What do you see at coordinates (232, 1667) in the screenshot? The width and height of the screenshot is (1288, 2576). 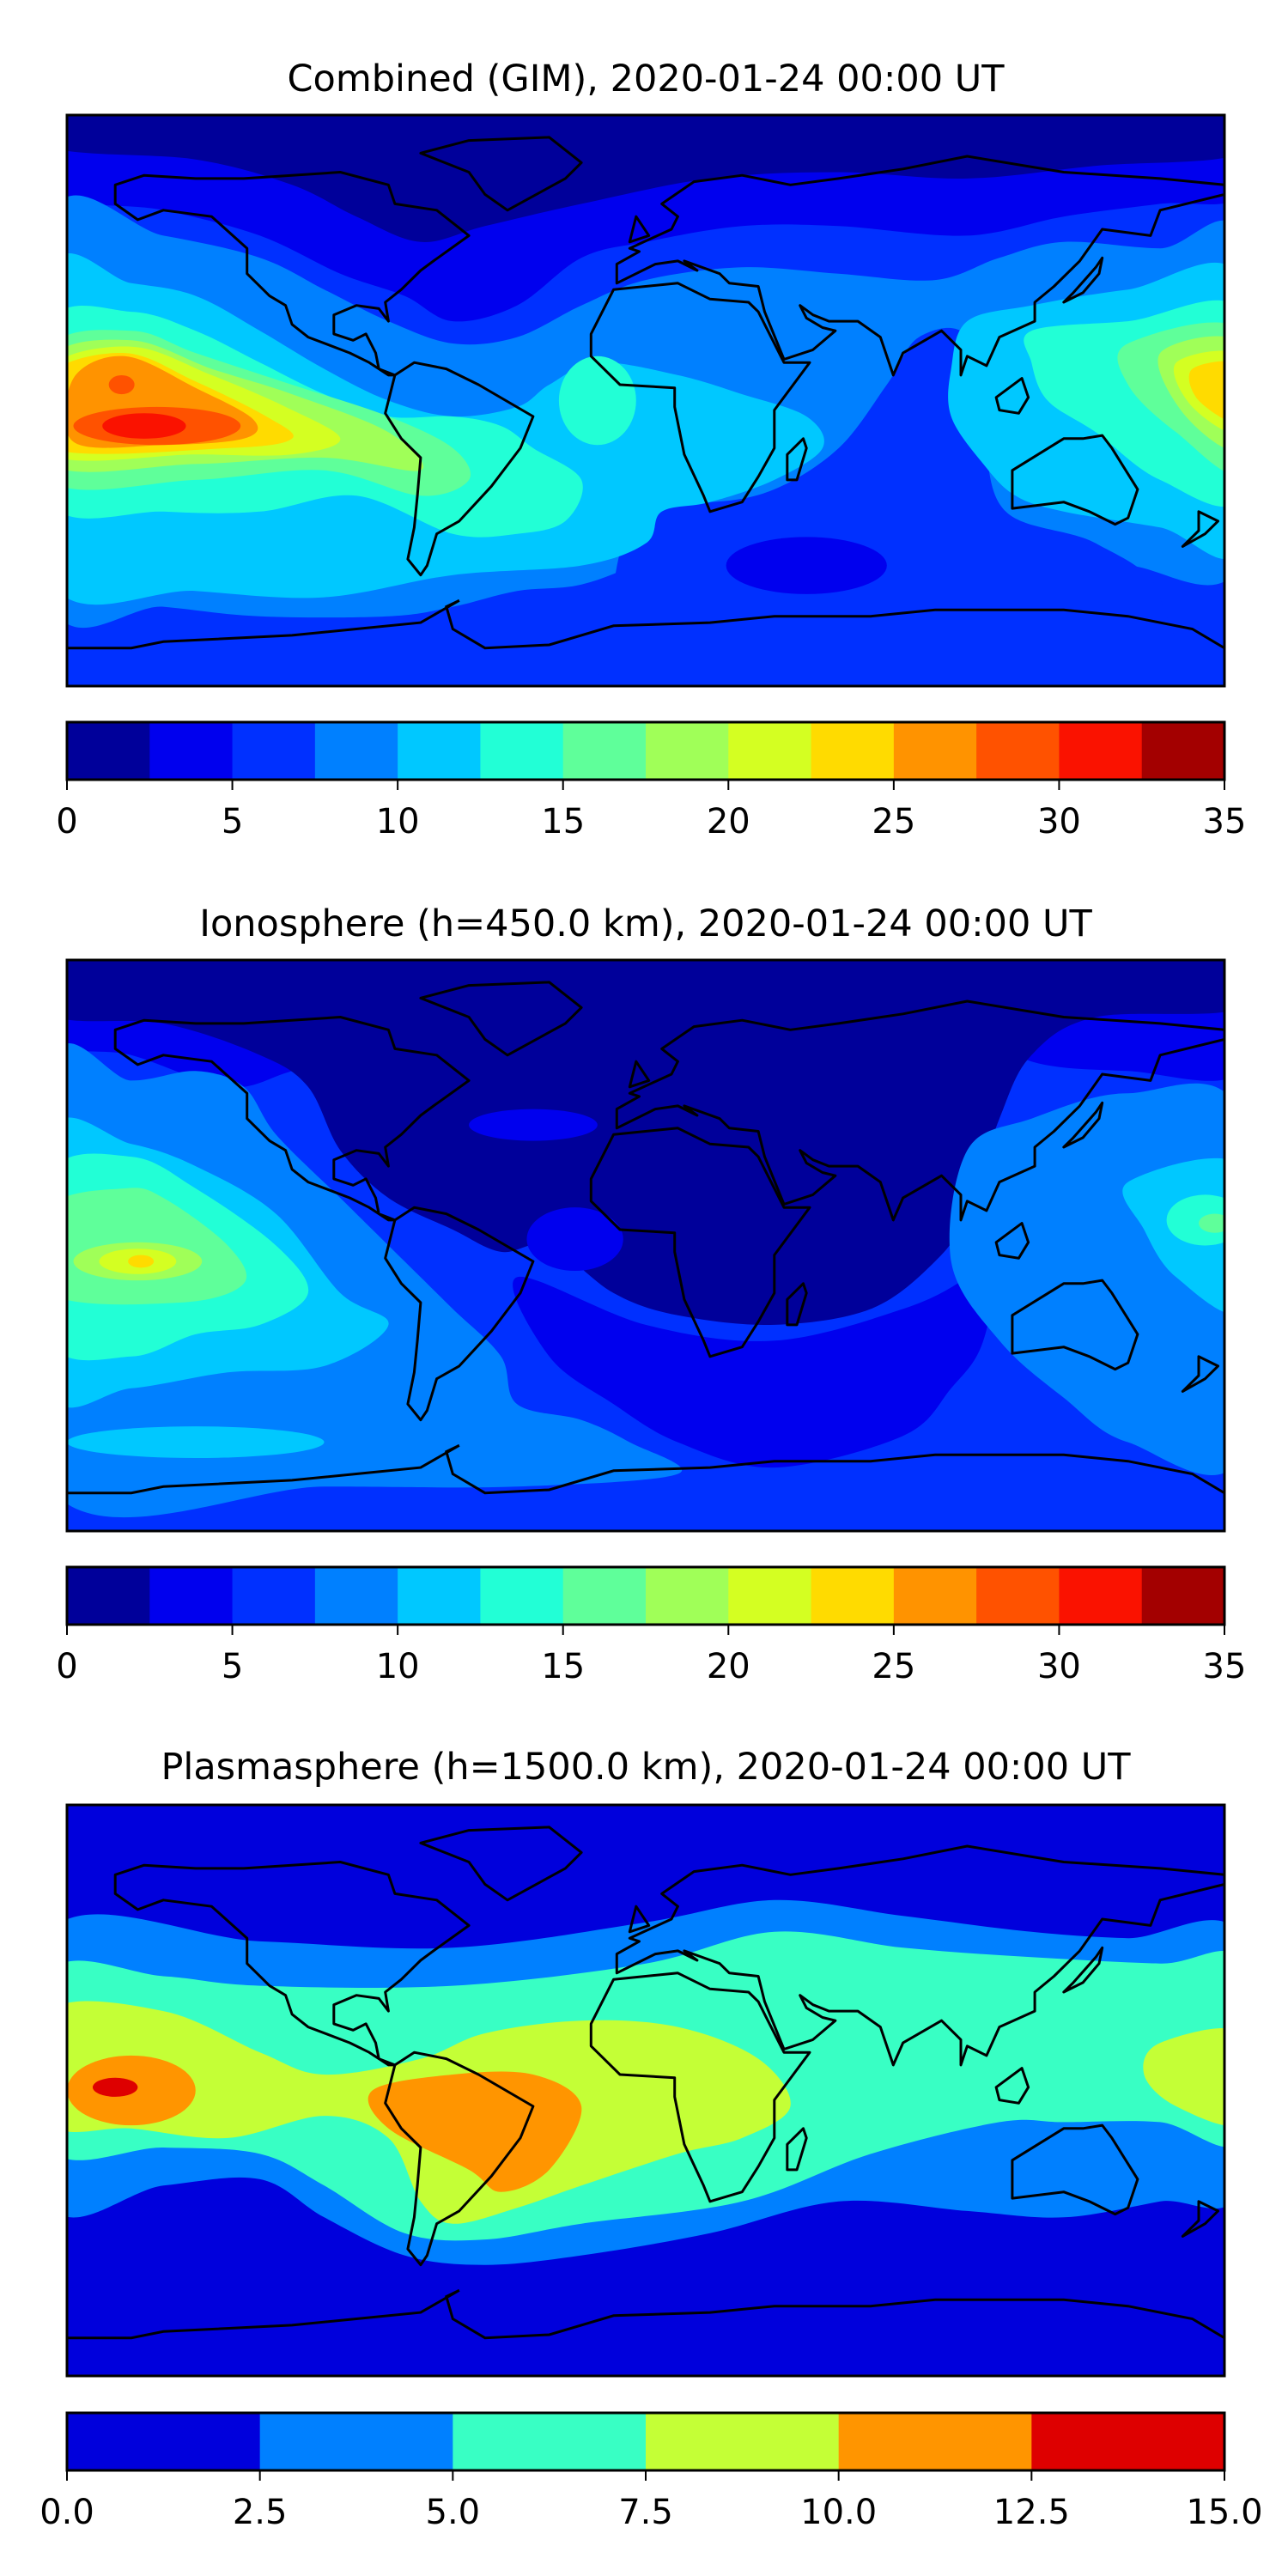 I see `colorbar-tick-label: 5` at bounding box center [232, 1667].